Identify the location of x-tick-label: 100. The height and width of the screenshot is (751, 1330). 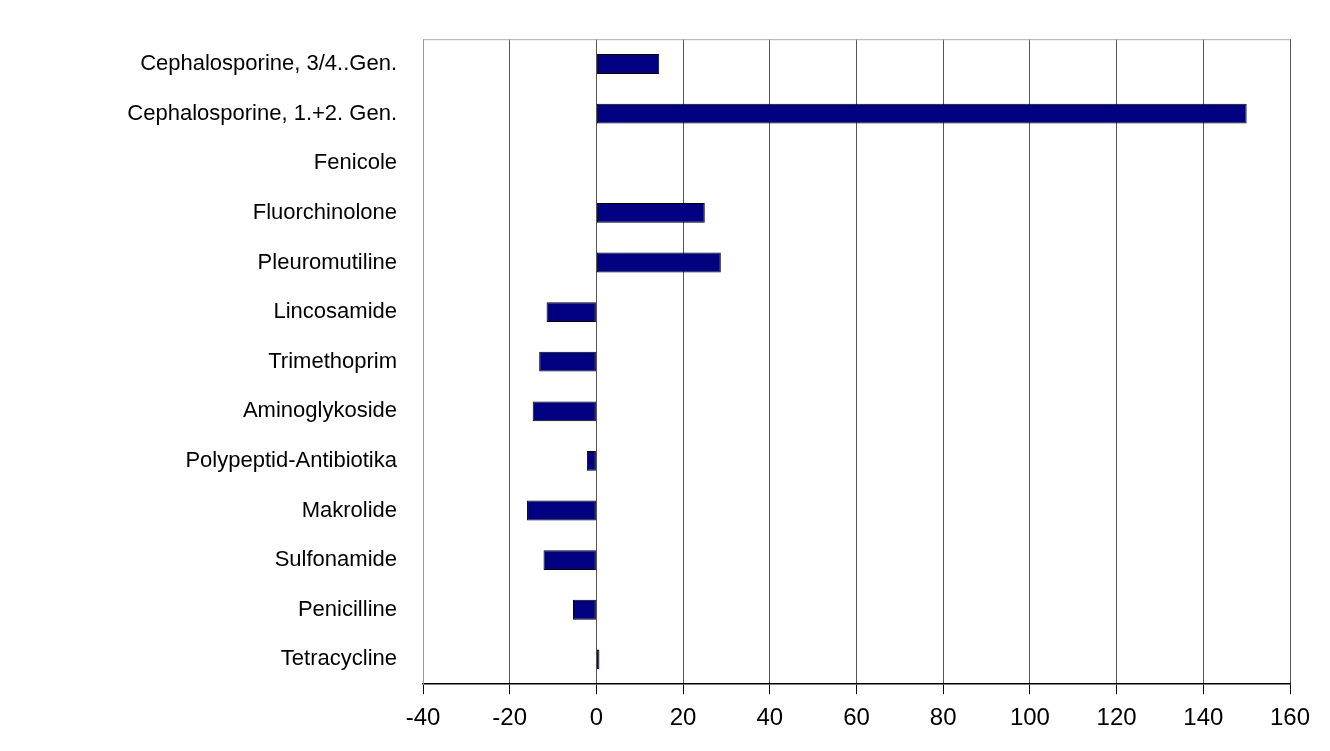
(1029, 717).